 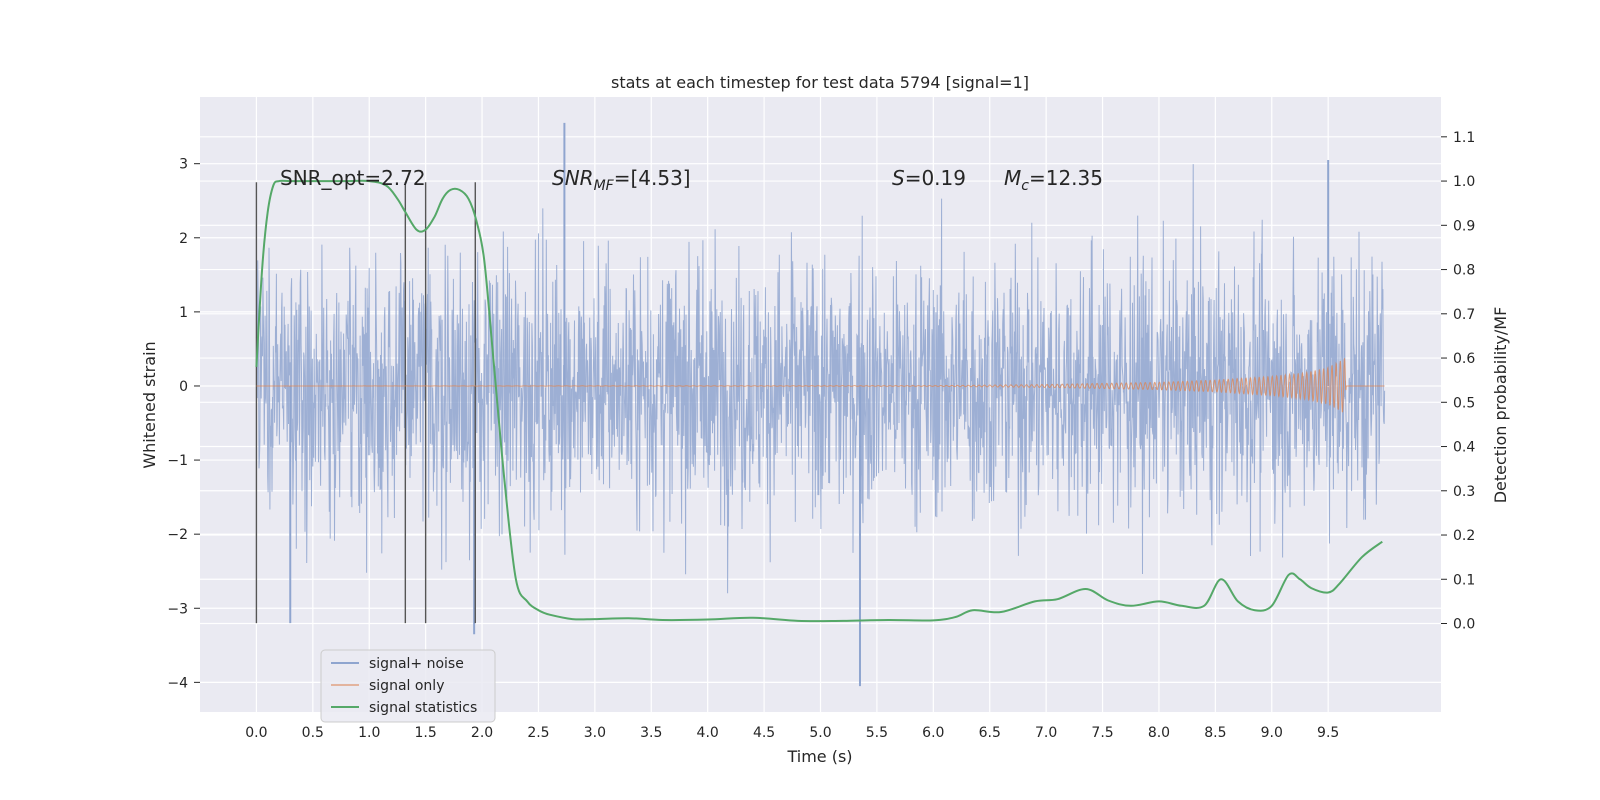 I want to click on x-tick-label: 8.0, so click(x=1159, y=733).